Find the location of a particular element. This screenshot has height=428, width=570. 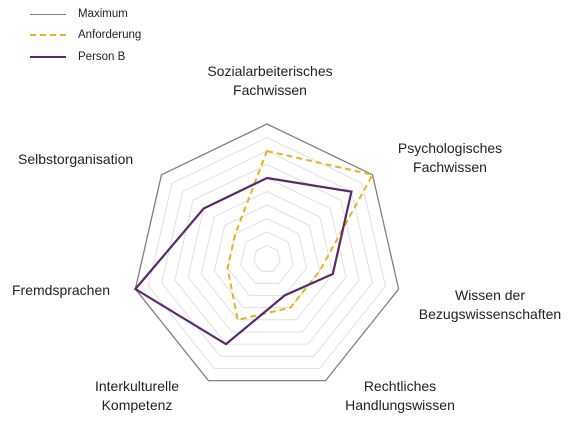

series-line-anforderung is located at coordinates (300, 235).